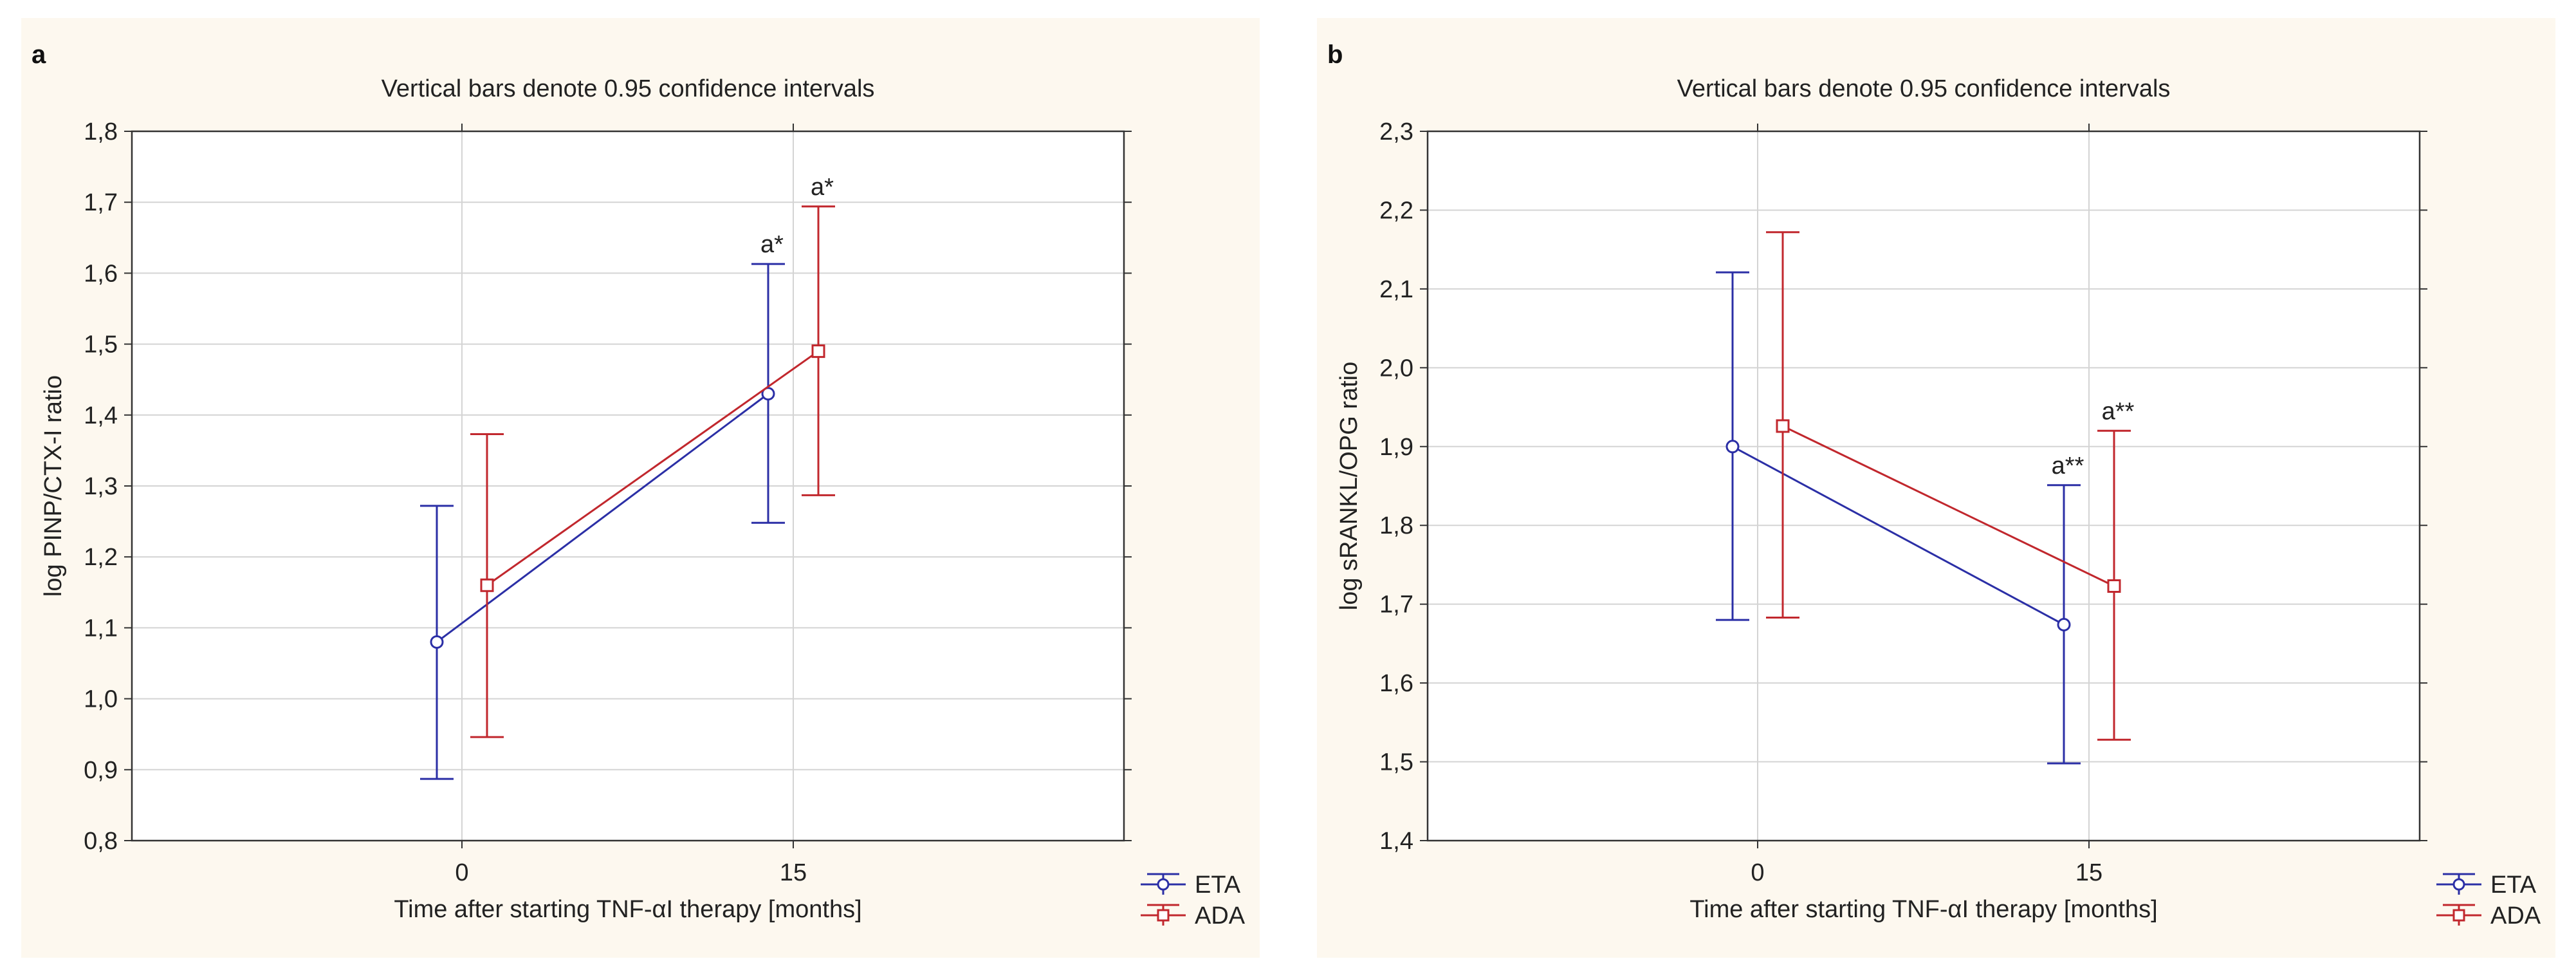  Describe the element at coordinates (1396, 289) in the screenshot. I see `y-tick-label: 2,1` at that location.